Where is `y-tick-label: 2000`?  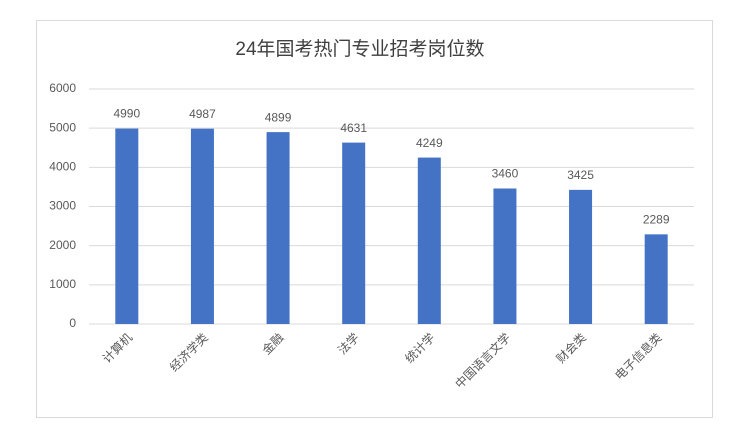
y-tick-label: 2000 is located at coordinates (62, 245).